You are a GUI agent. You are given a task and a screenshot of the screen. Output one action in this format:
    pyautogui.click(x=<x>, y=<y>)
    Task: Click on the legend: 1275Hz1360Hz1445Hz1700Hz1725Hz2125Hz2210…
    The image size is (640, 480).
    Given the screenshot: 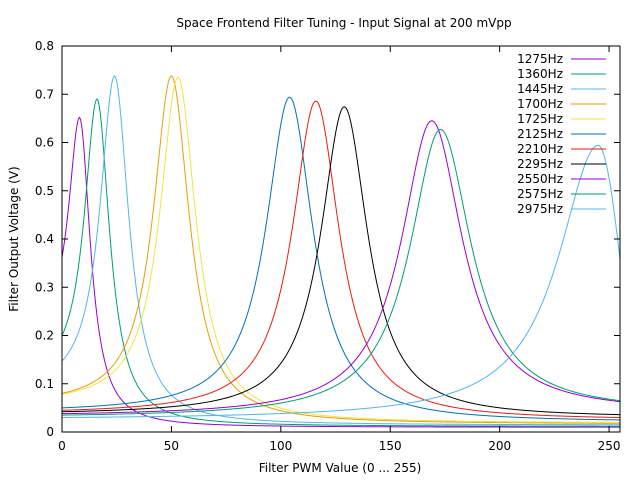 What is the action you would take?
    pyautogui.click(x=561, y=134)
    